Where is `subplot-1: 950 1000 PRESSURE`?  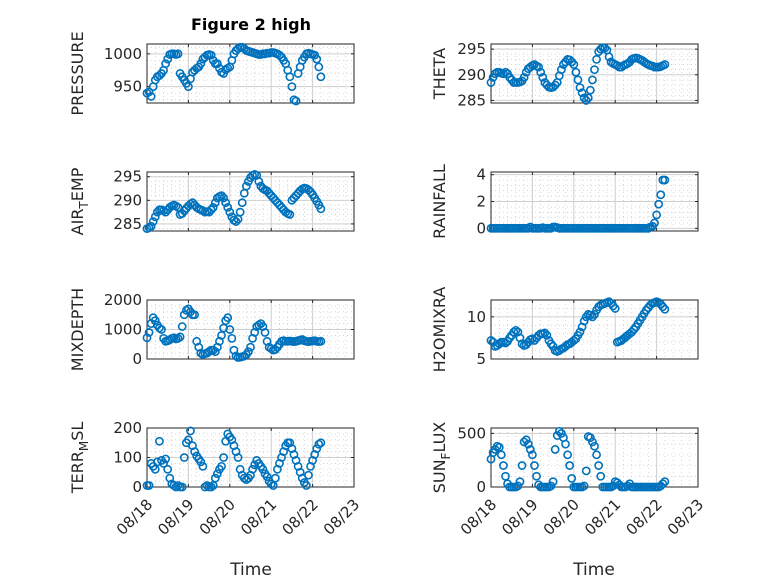 subplot-1: 950 1000 PRESSURE is located at coordinates (211, 73).